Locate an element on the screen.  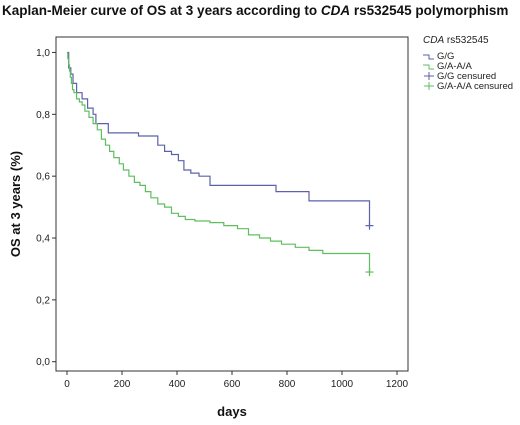
x-tick-label: 1200 is located at coordinates (397, 384).